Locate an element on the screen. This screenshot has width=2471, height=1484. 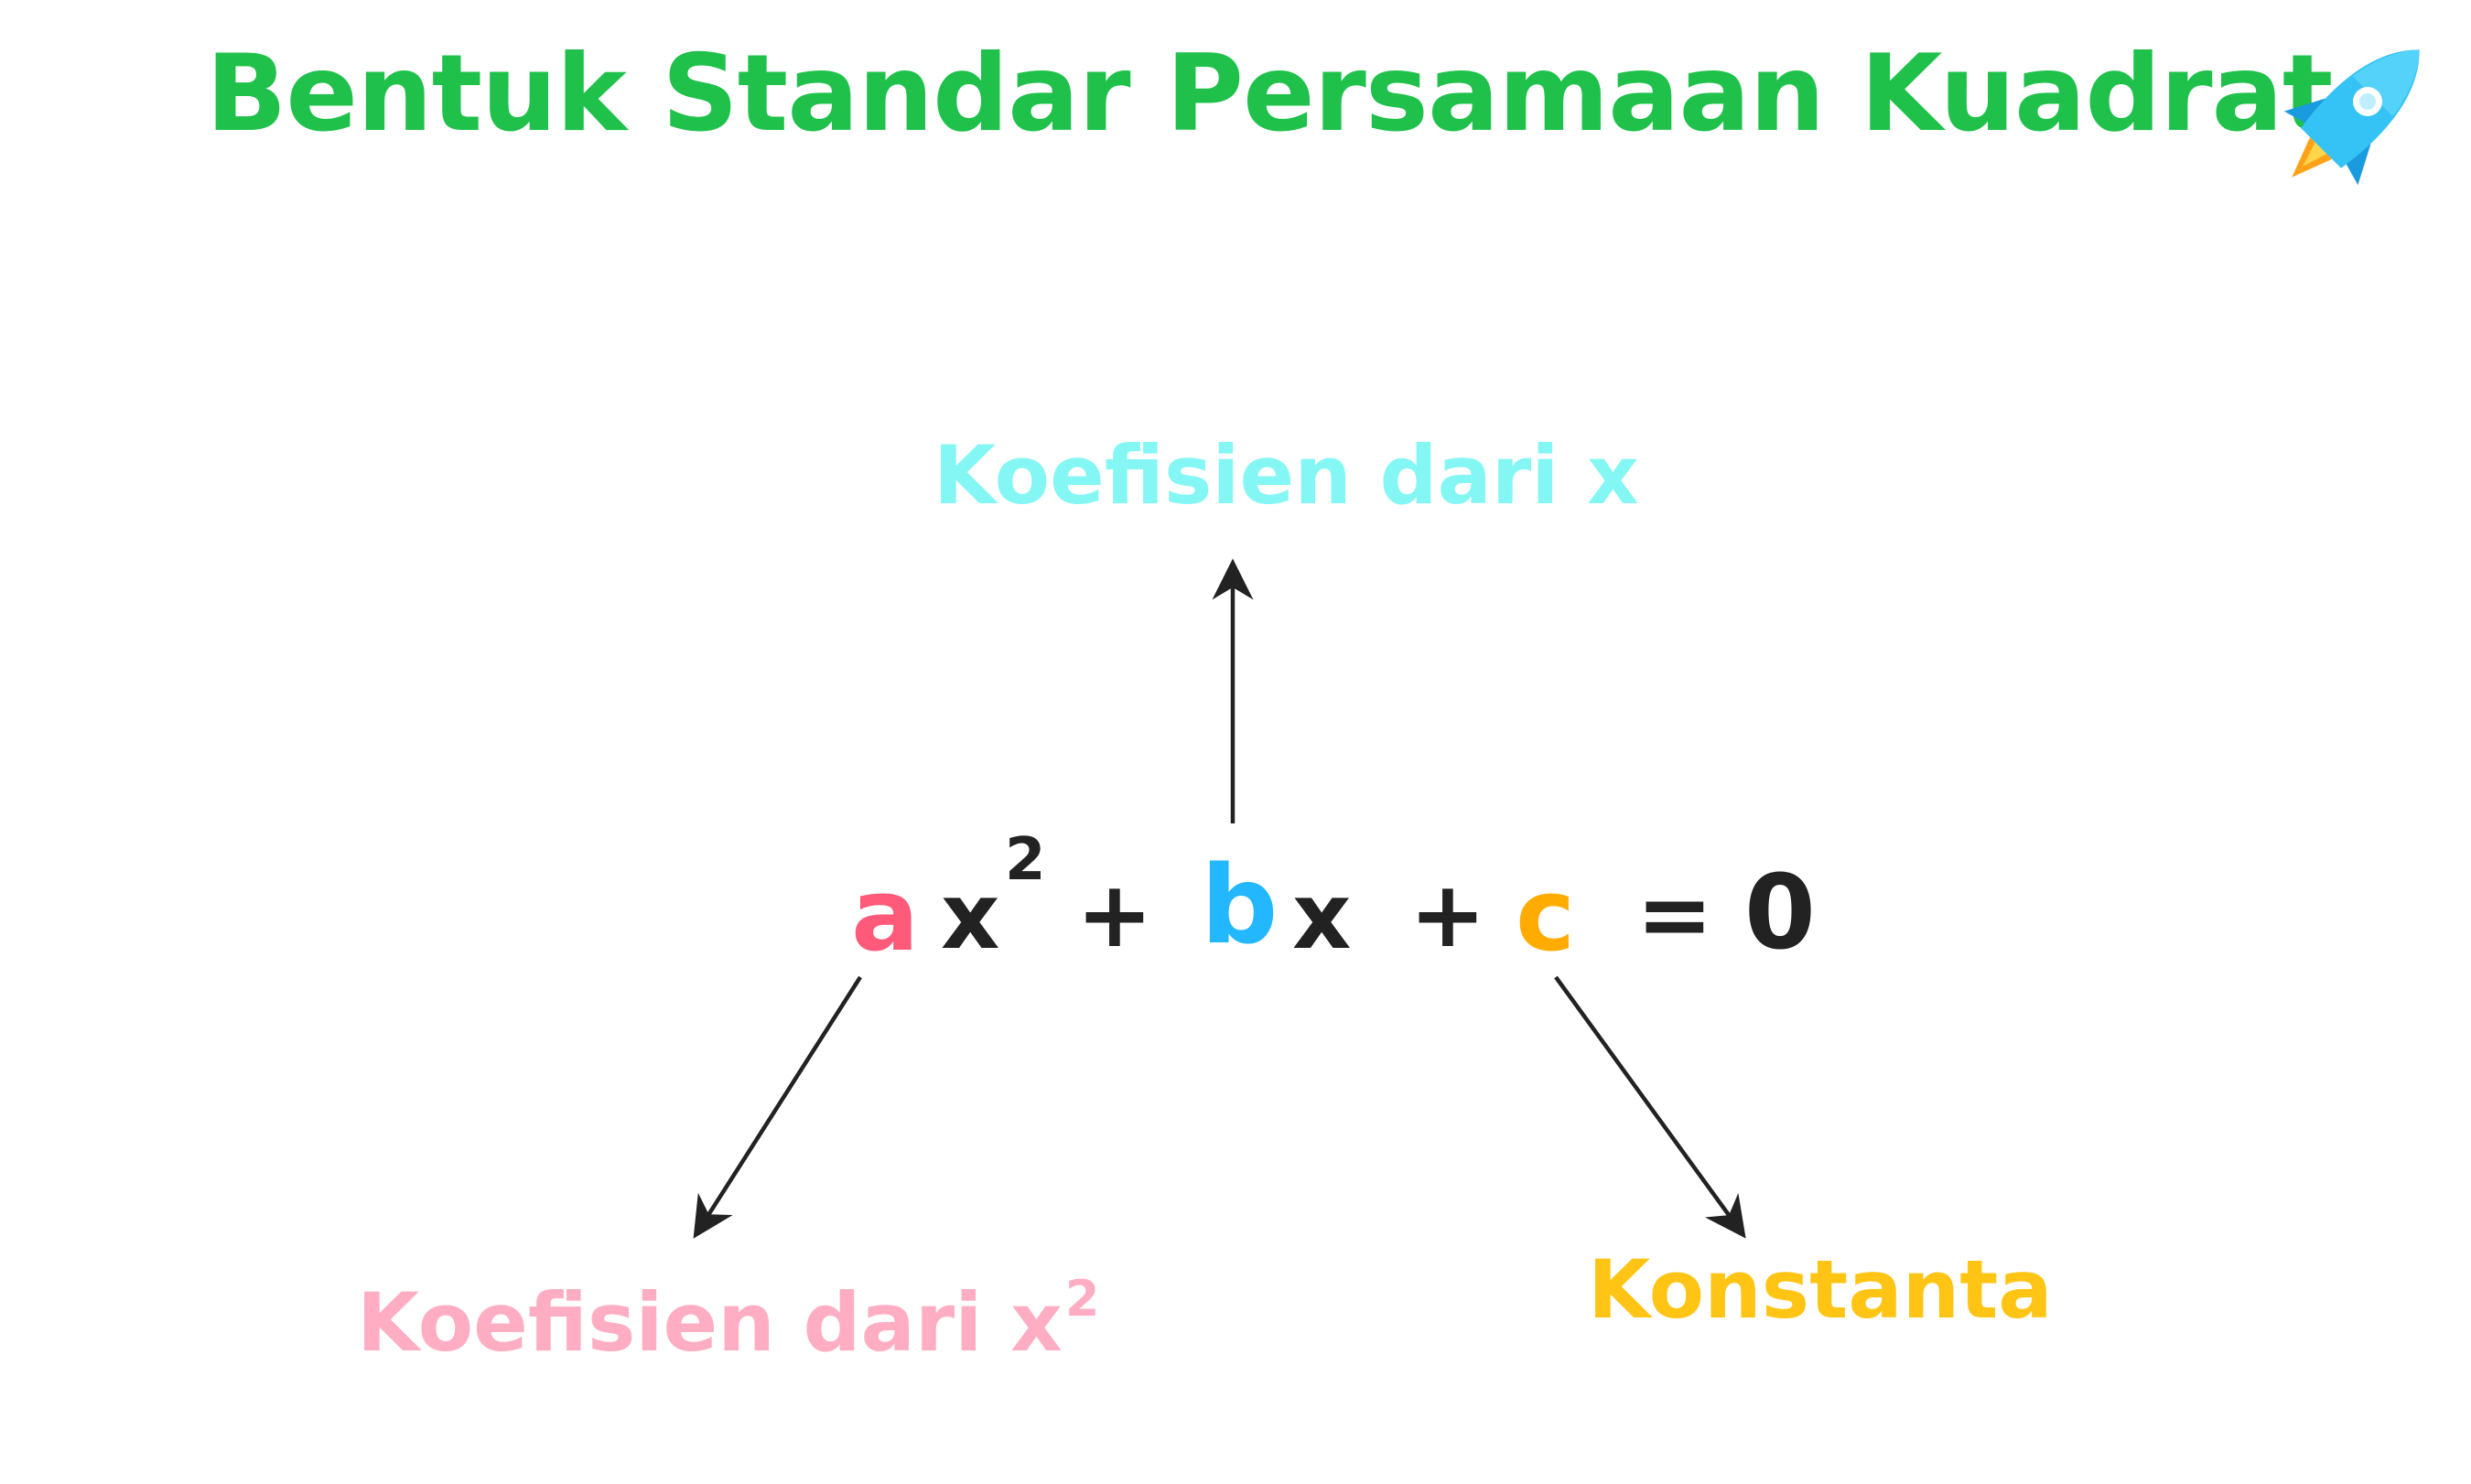
variable-x-squared: x is located at coordinates (970, 916).